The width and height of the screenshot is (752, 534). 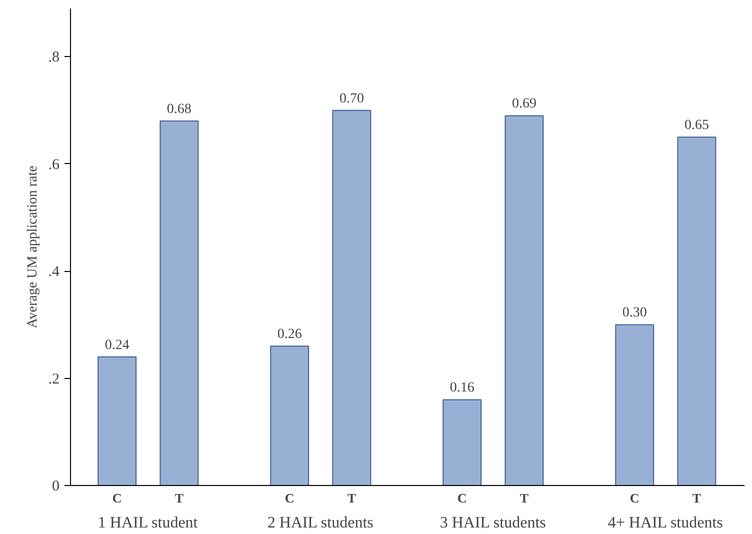 I want to click on data-label: 0.26, so click(x=289, y=334).